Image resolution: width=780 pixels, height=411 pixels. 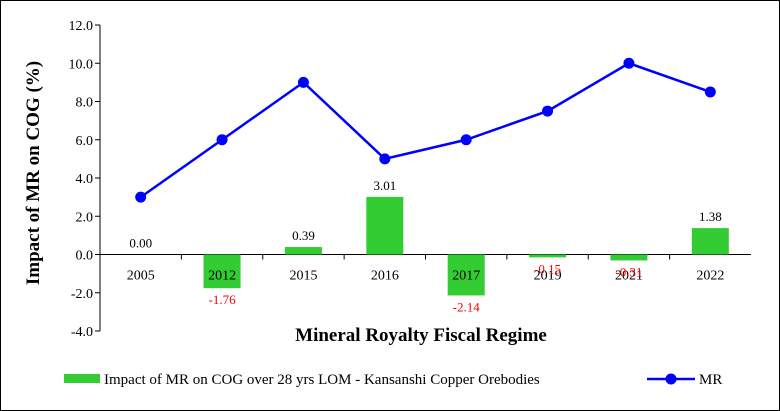 I want to click on x-tick-label: 2022, so click(x=710, y=276).